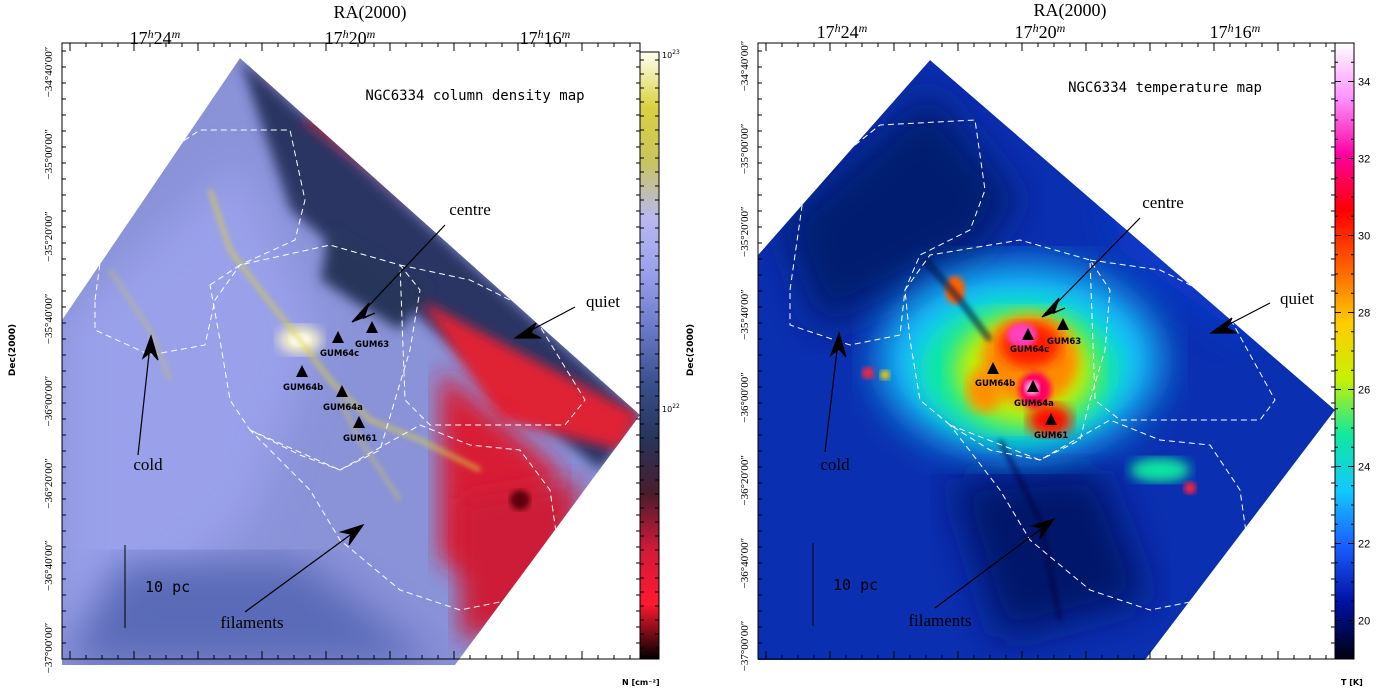 Image resolution: width=1388 pixels, height=691 pixels. What do you see at coordinates (691, 350) in the screenshot?
I see `colorbar-axis-title: Dec(2000)` at bounding box center [691, 350].